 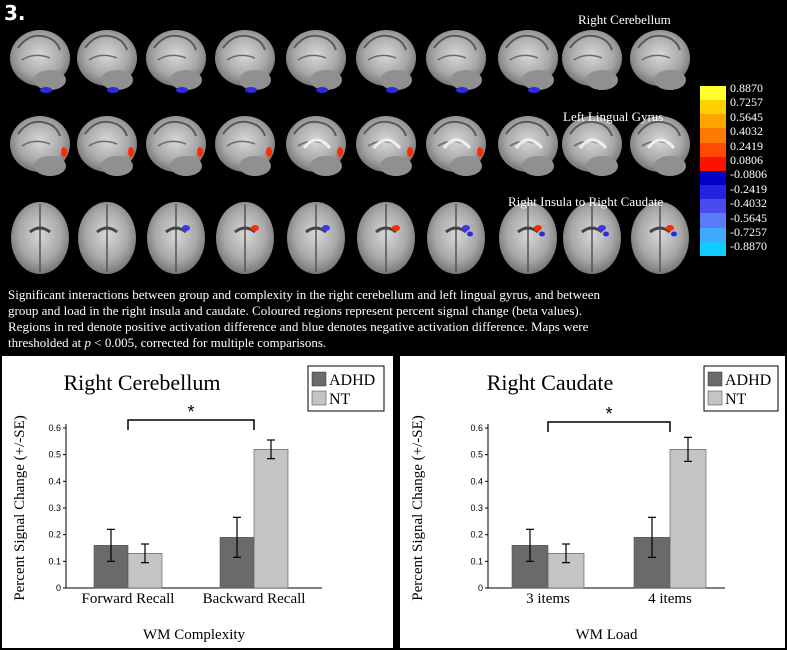 What do you see at coordinates (54, 535) in the screenshot?
I see `y-tick-label: 0.2` at bounding box center [54, 535].